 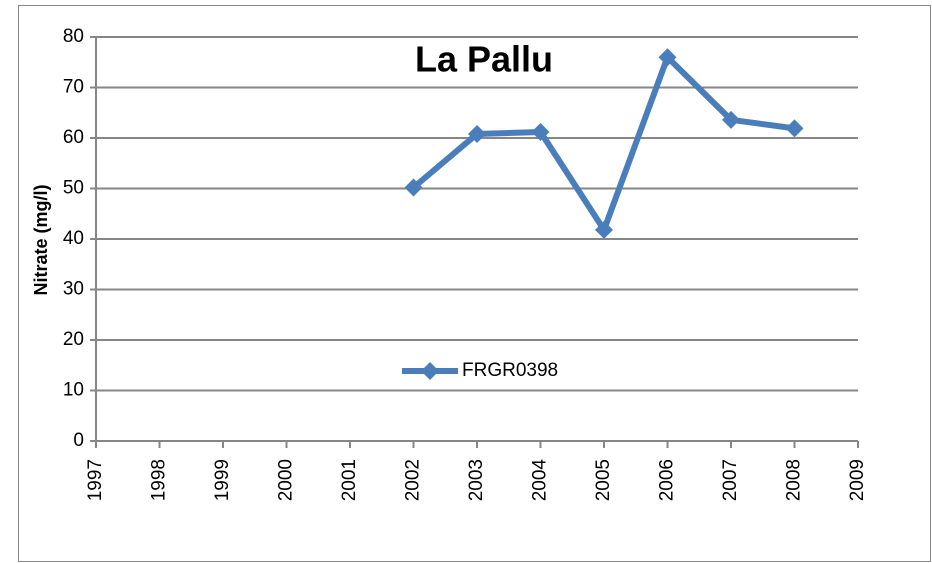 I want to click on x-tick-label: 2005, so click(x=603, y=480).